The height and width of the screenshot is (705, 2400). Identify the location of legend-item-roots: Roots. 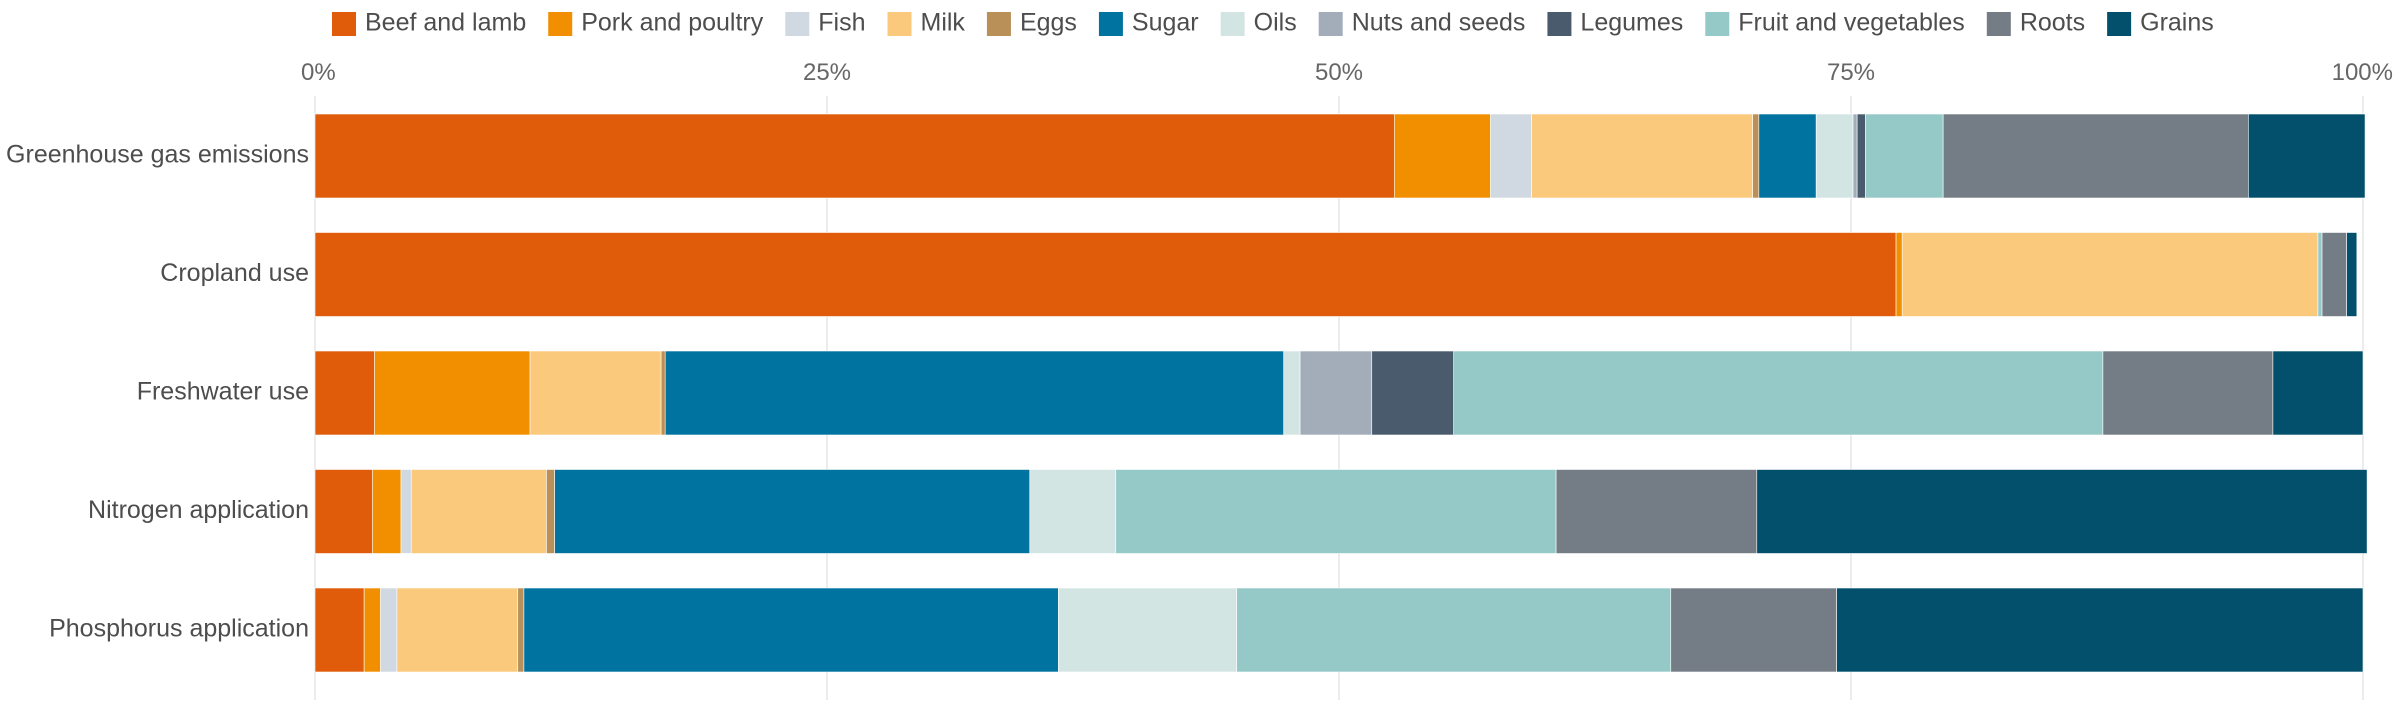
(2035, 23).